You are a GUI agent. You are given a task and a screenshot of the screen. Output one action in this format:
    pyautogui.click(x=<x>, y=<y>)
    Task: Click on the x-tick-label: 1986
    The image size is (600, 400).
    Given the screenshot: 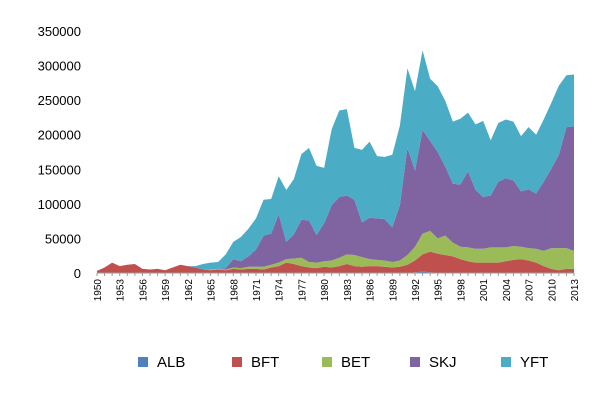 What is the action you would take?
    pyautogui.click(x=371, y=290)
    